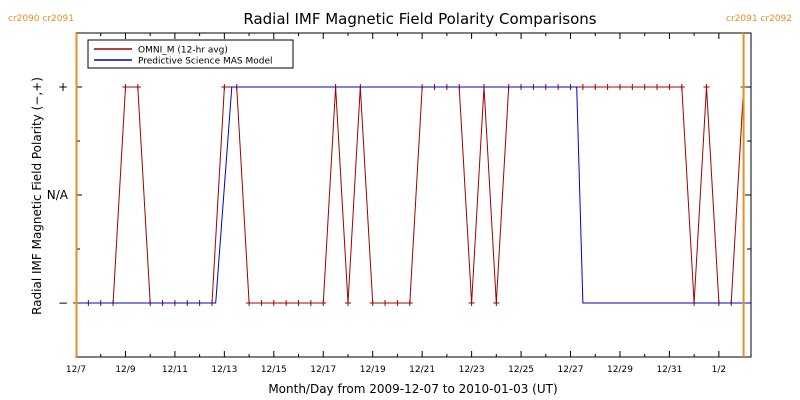 The height and width of the screenshot is (400, 800). I want to click on x-tick-label: 12/7, so click(76, 370).